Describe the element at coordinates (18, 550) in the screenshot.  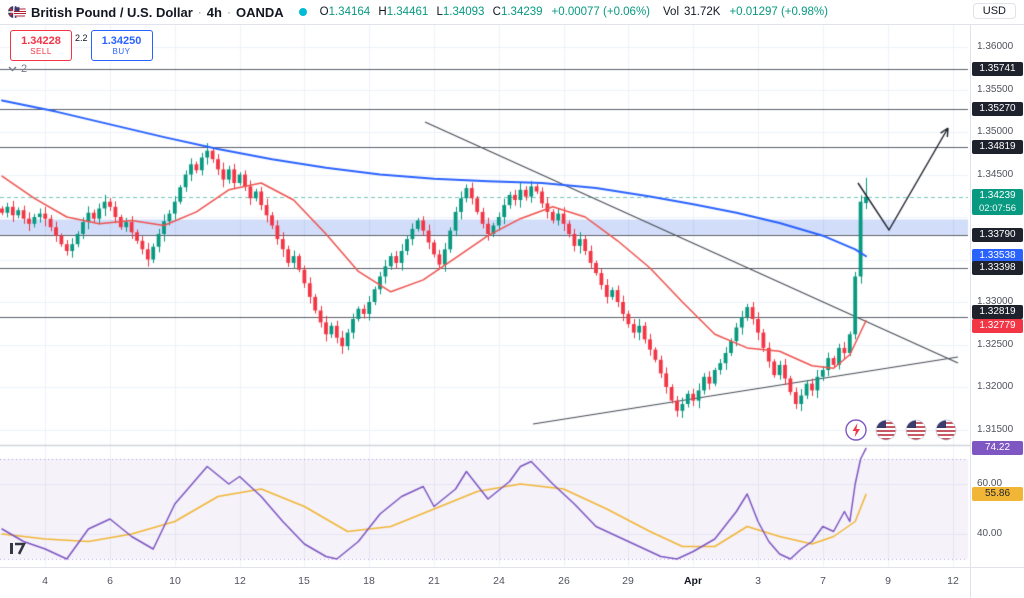
I see `tradingview-logo` at that location.